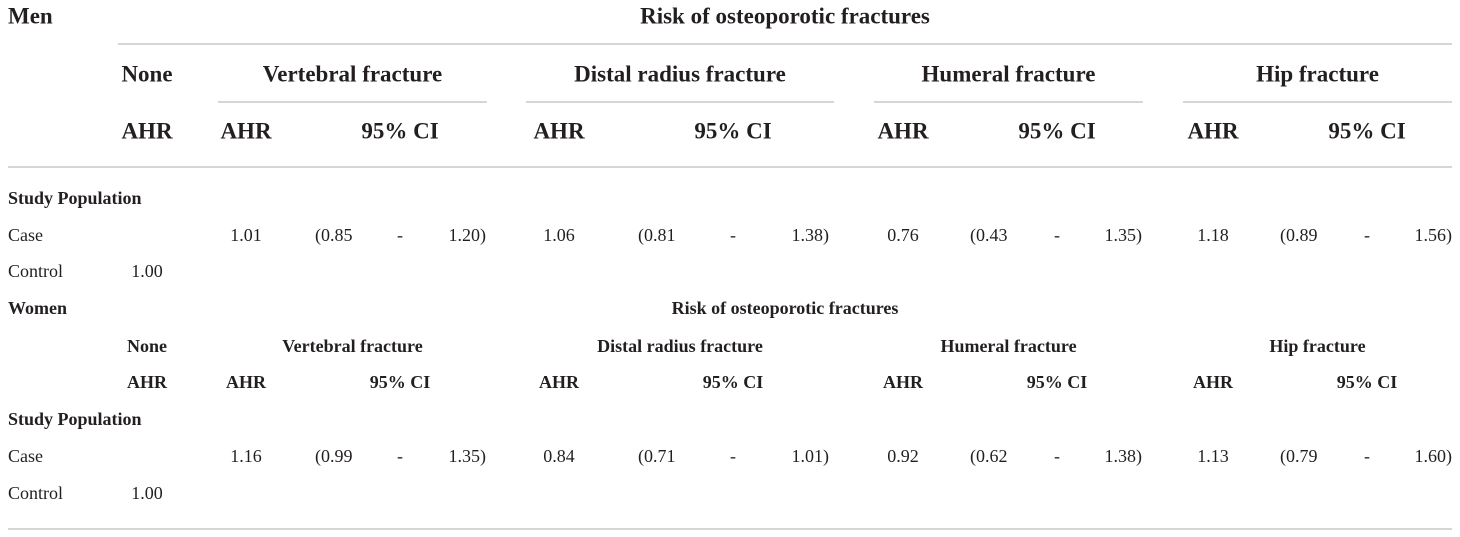 The image size is (1460, 537). I want to click on cell: (0.79, so click(1299, 456).